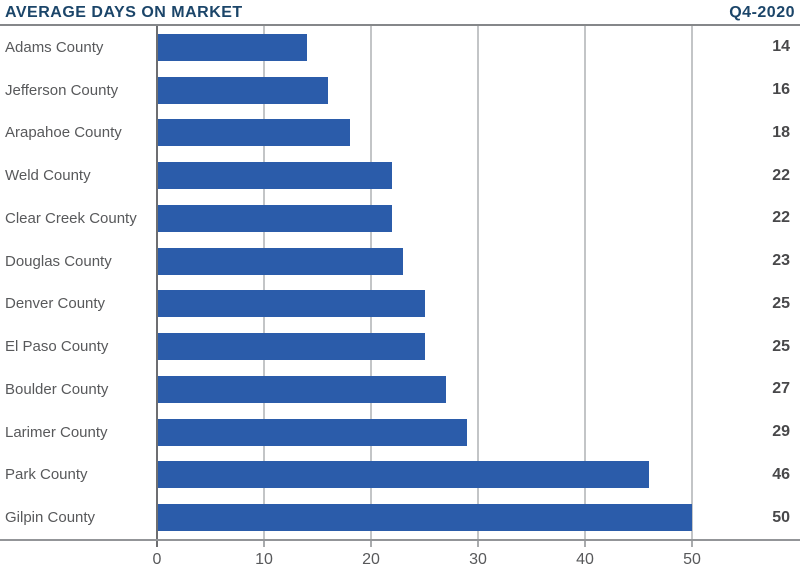 The width and height of the screenshot is (800, 580). Describe the element at coordinates (371, 559) in the screenshot. I see `x-tick-label: 20` at that location.